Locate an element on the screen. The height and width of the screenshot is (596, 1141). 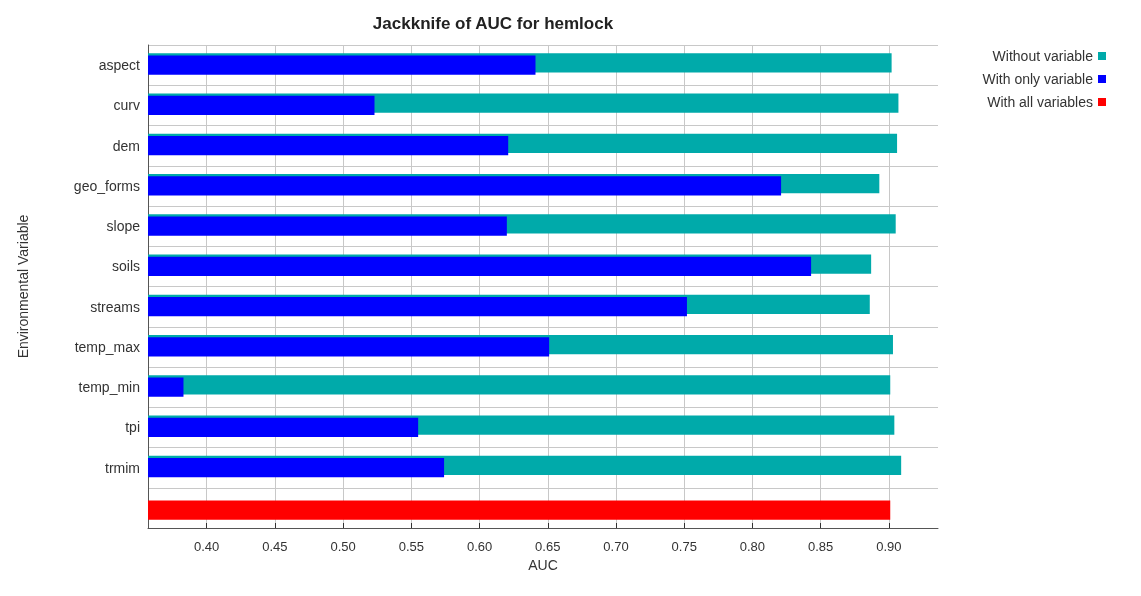
legend-label: With all variables is located at coordinates (1040, 102).